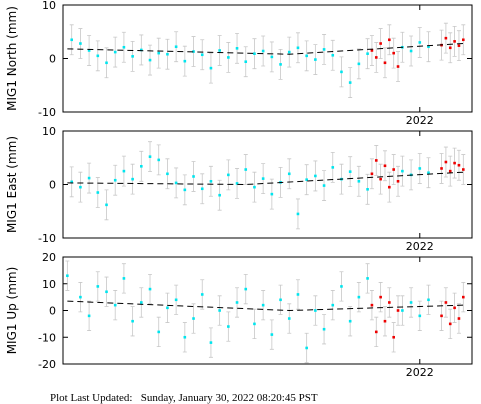  What do you see at coordinates (12, 58) in the screenshot?
I see `y-axis-label: MIG1 North (mm)` at bounding box center [12, 58].